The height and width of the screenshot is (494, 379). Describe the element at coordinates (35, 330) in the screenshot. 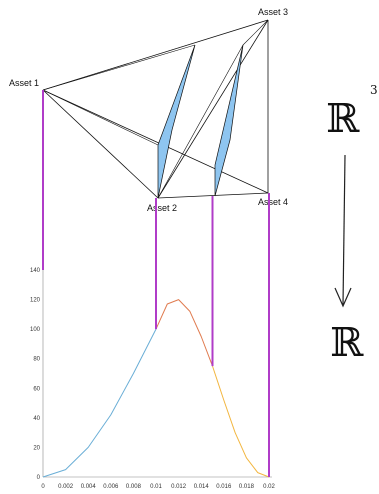

I see `y-tick-label: 100` at that location.